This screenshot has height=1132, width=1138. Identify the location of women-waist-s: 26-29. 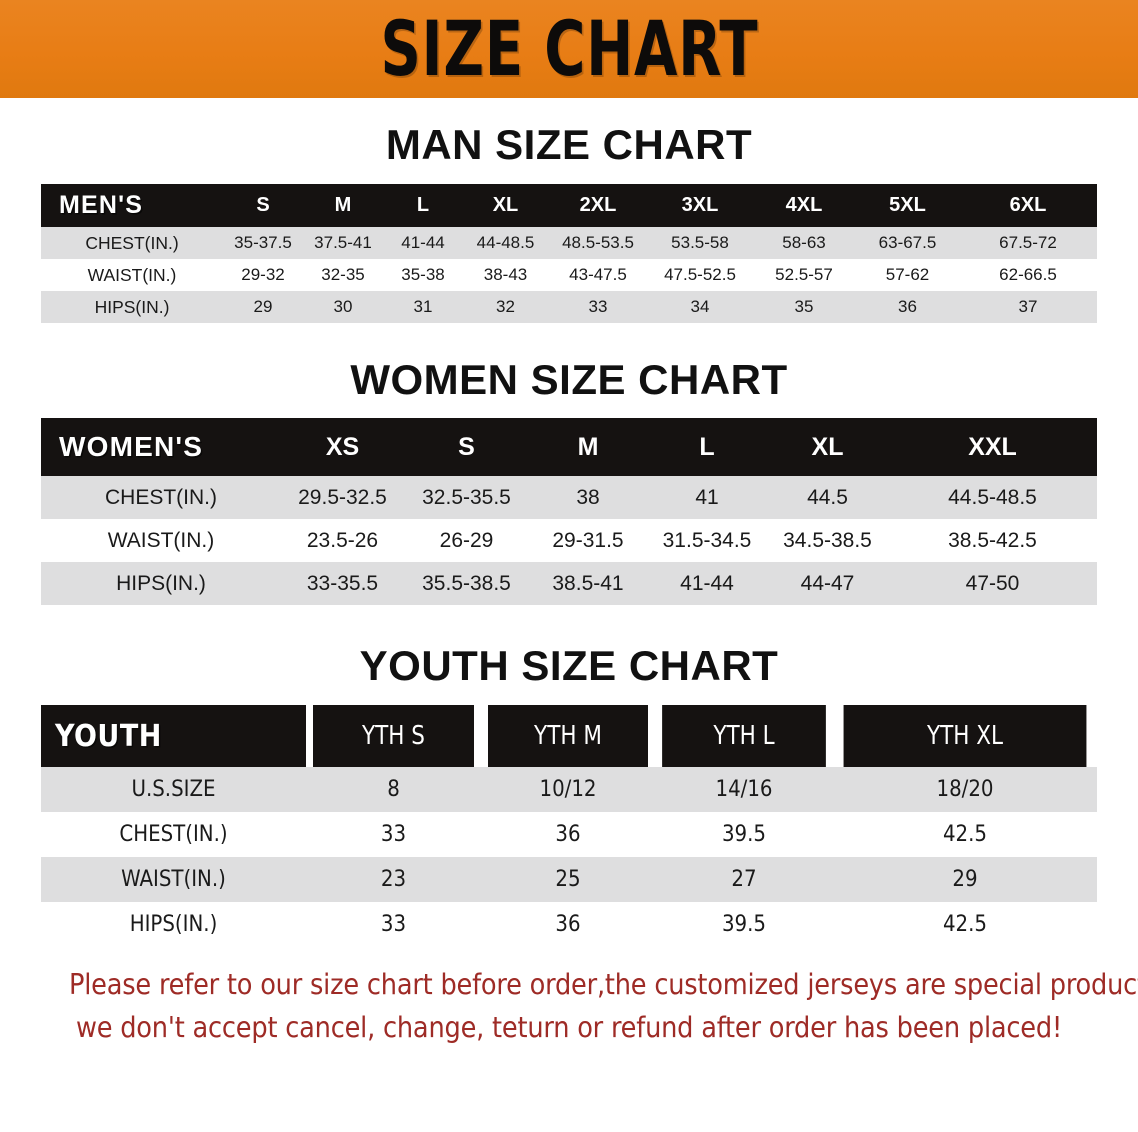
(466, 540).